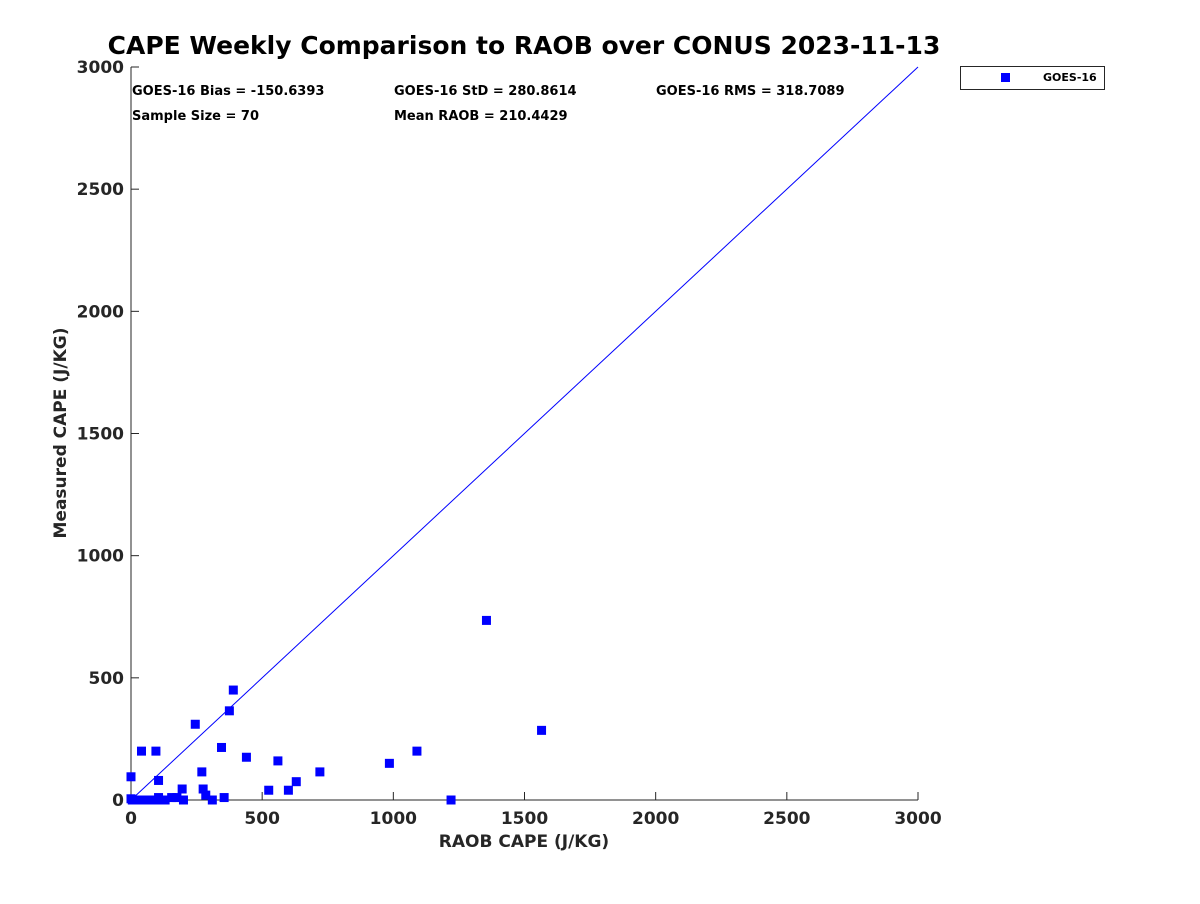 Image resolution: width=1200 pixels, height=904 pixels. What do you see at coordinates (107, 679) in the screenshot?
I see `y-tick-label: 500` at bounding box center [107, 679].